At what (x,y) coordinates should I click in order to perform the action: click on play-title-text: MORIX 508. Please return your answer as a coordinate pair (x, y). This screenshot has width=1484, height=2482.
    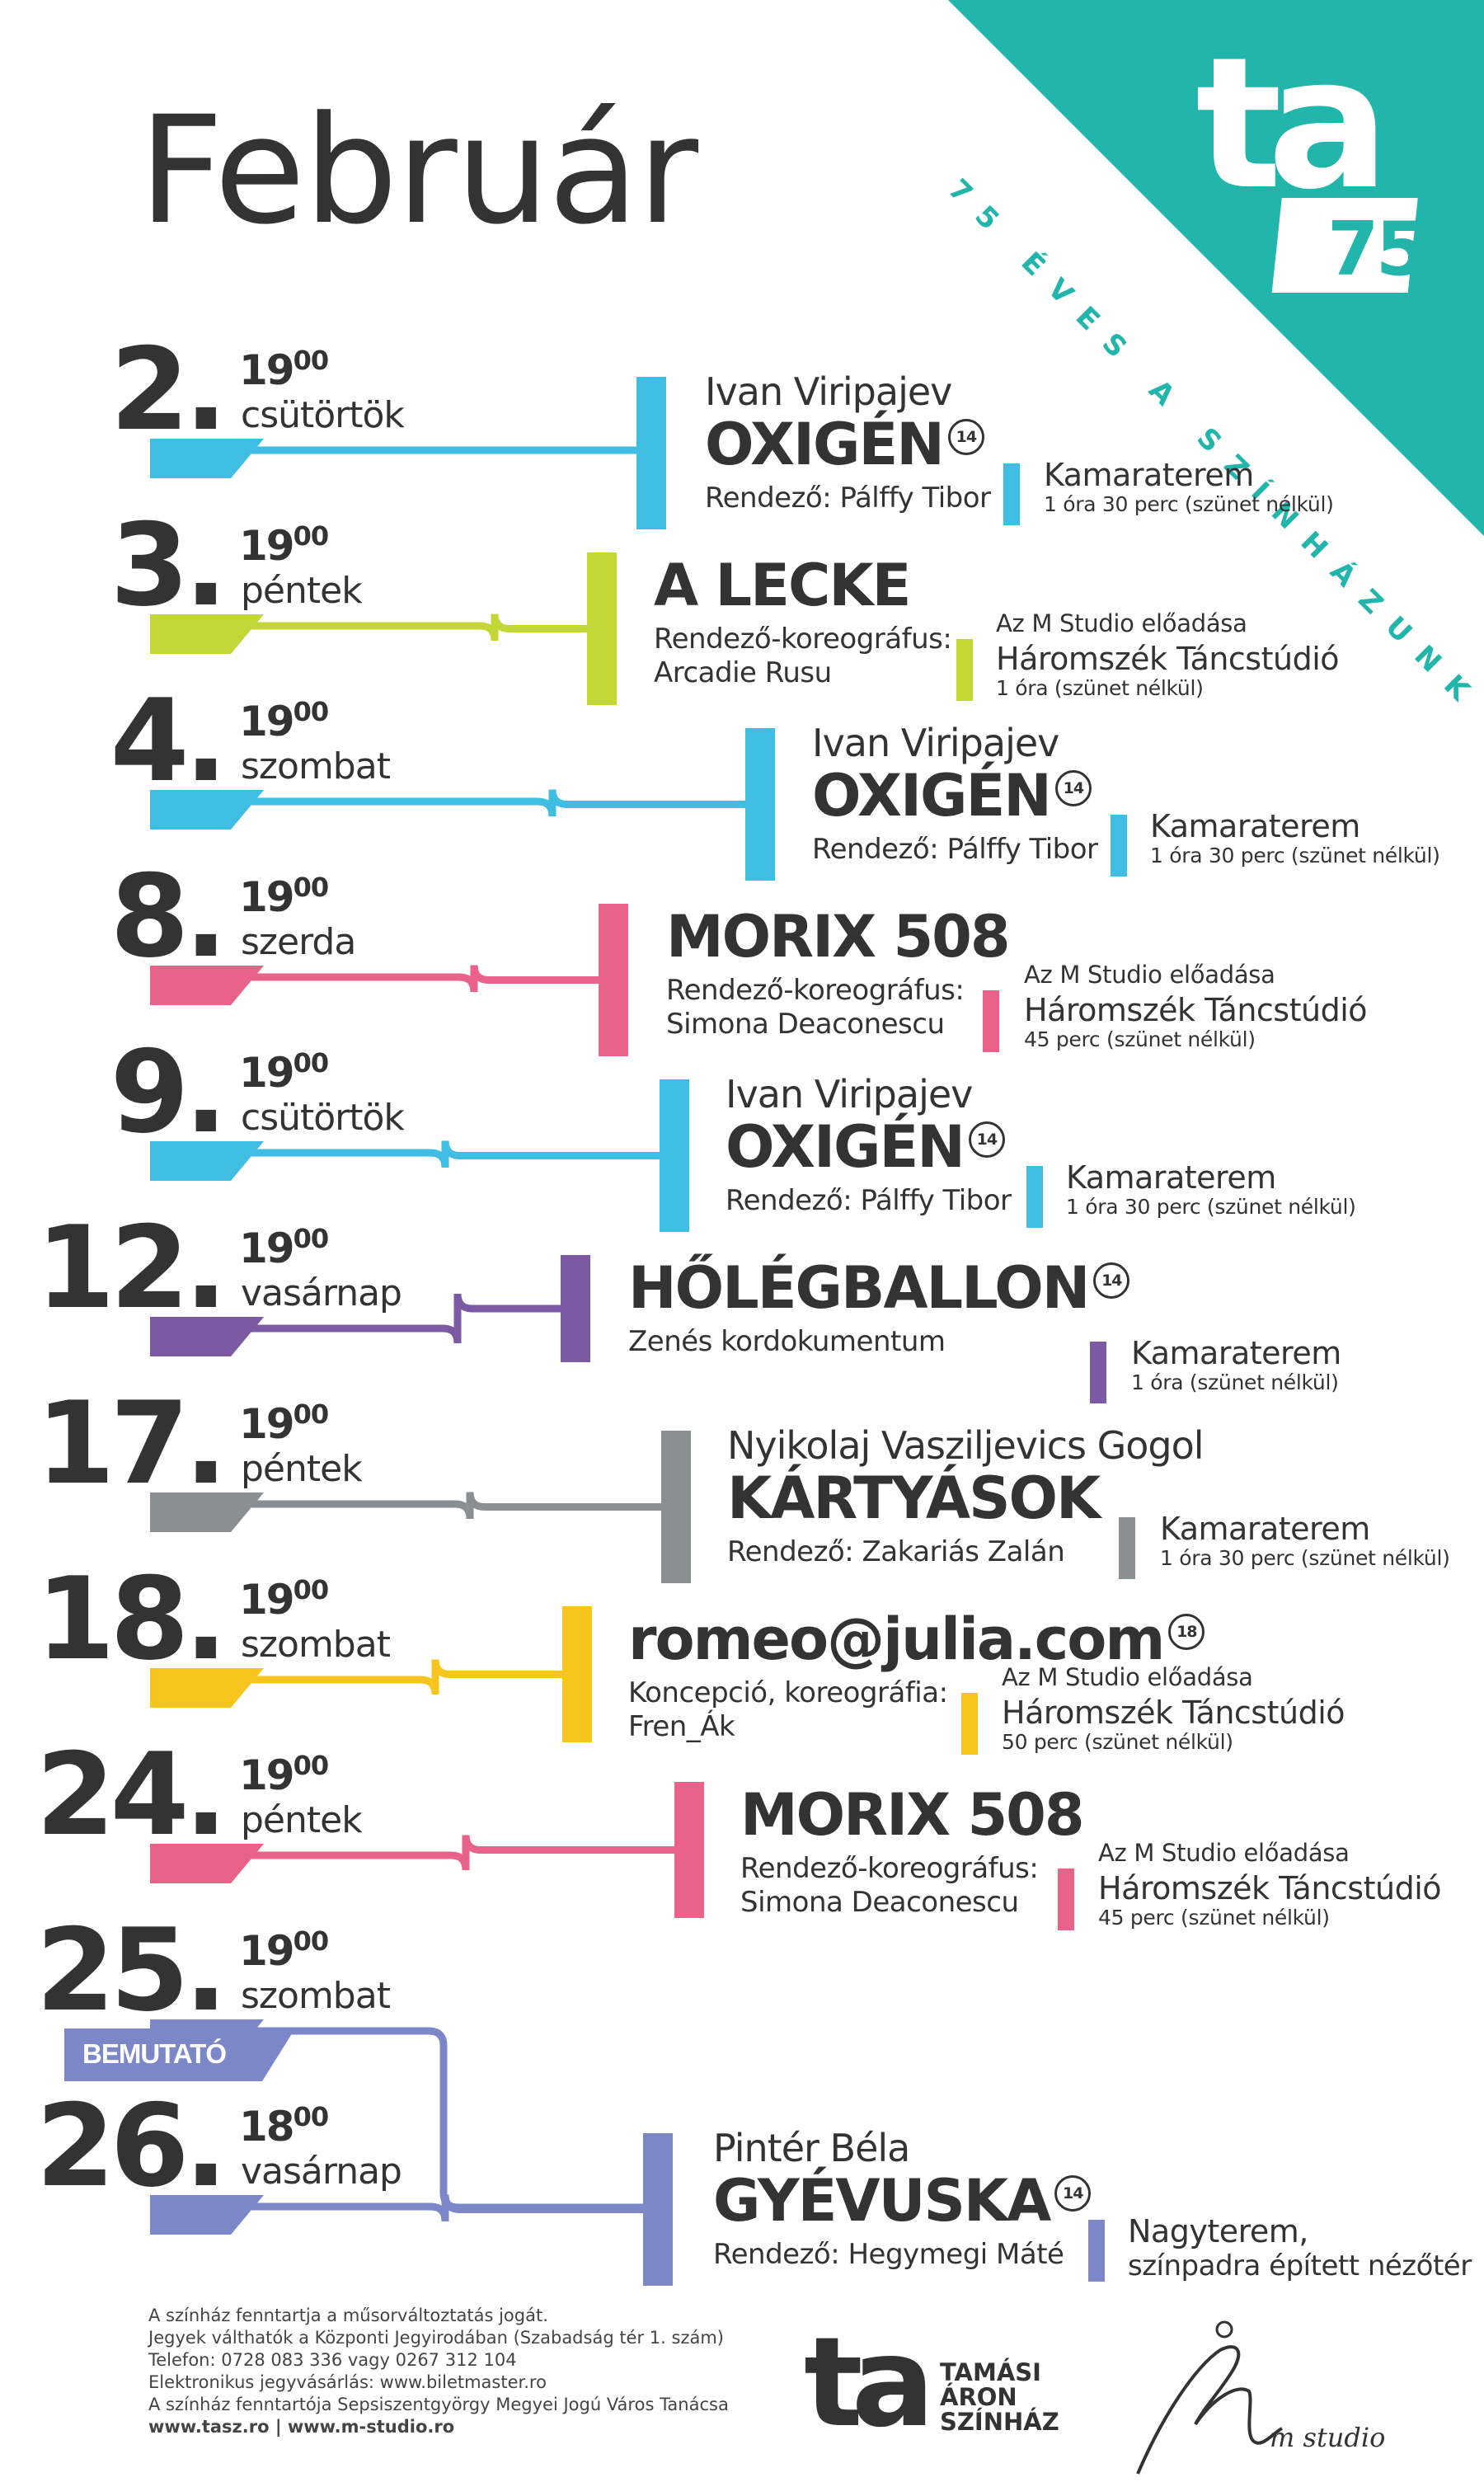
    Looking at the image, I should click on (838, 937).